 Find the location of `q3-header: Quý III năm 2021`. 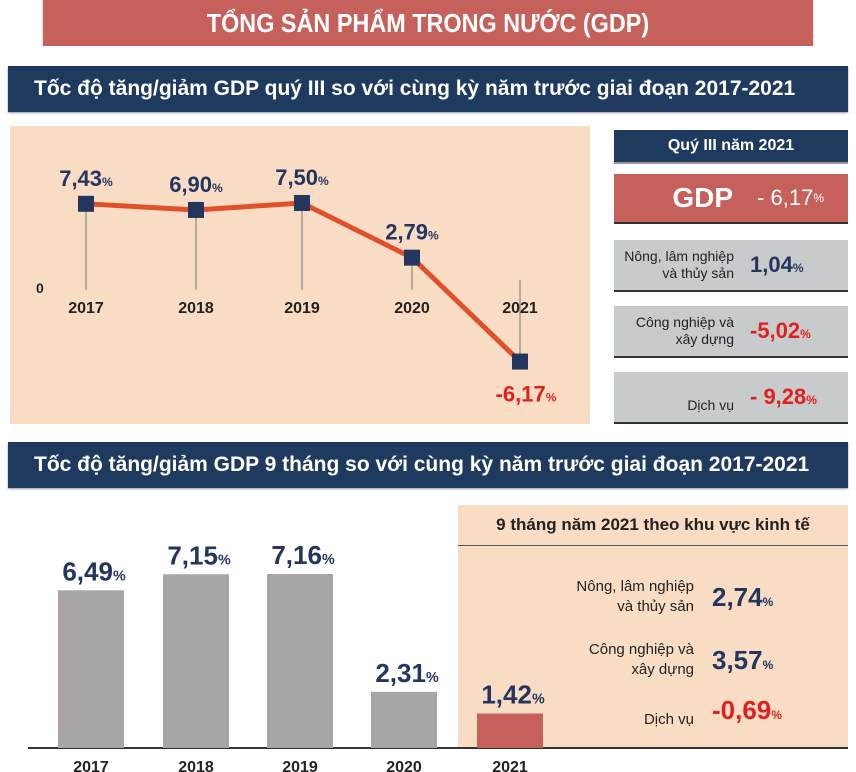

q3-header: Quý III năm 2021 is located at coordinates (731, 147).